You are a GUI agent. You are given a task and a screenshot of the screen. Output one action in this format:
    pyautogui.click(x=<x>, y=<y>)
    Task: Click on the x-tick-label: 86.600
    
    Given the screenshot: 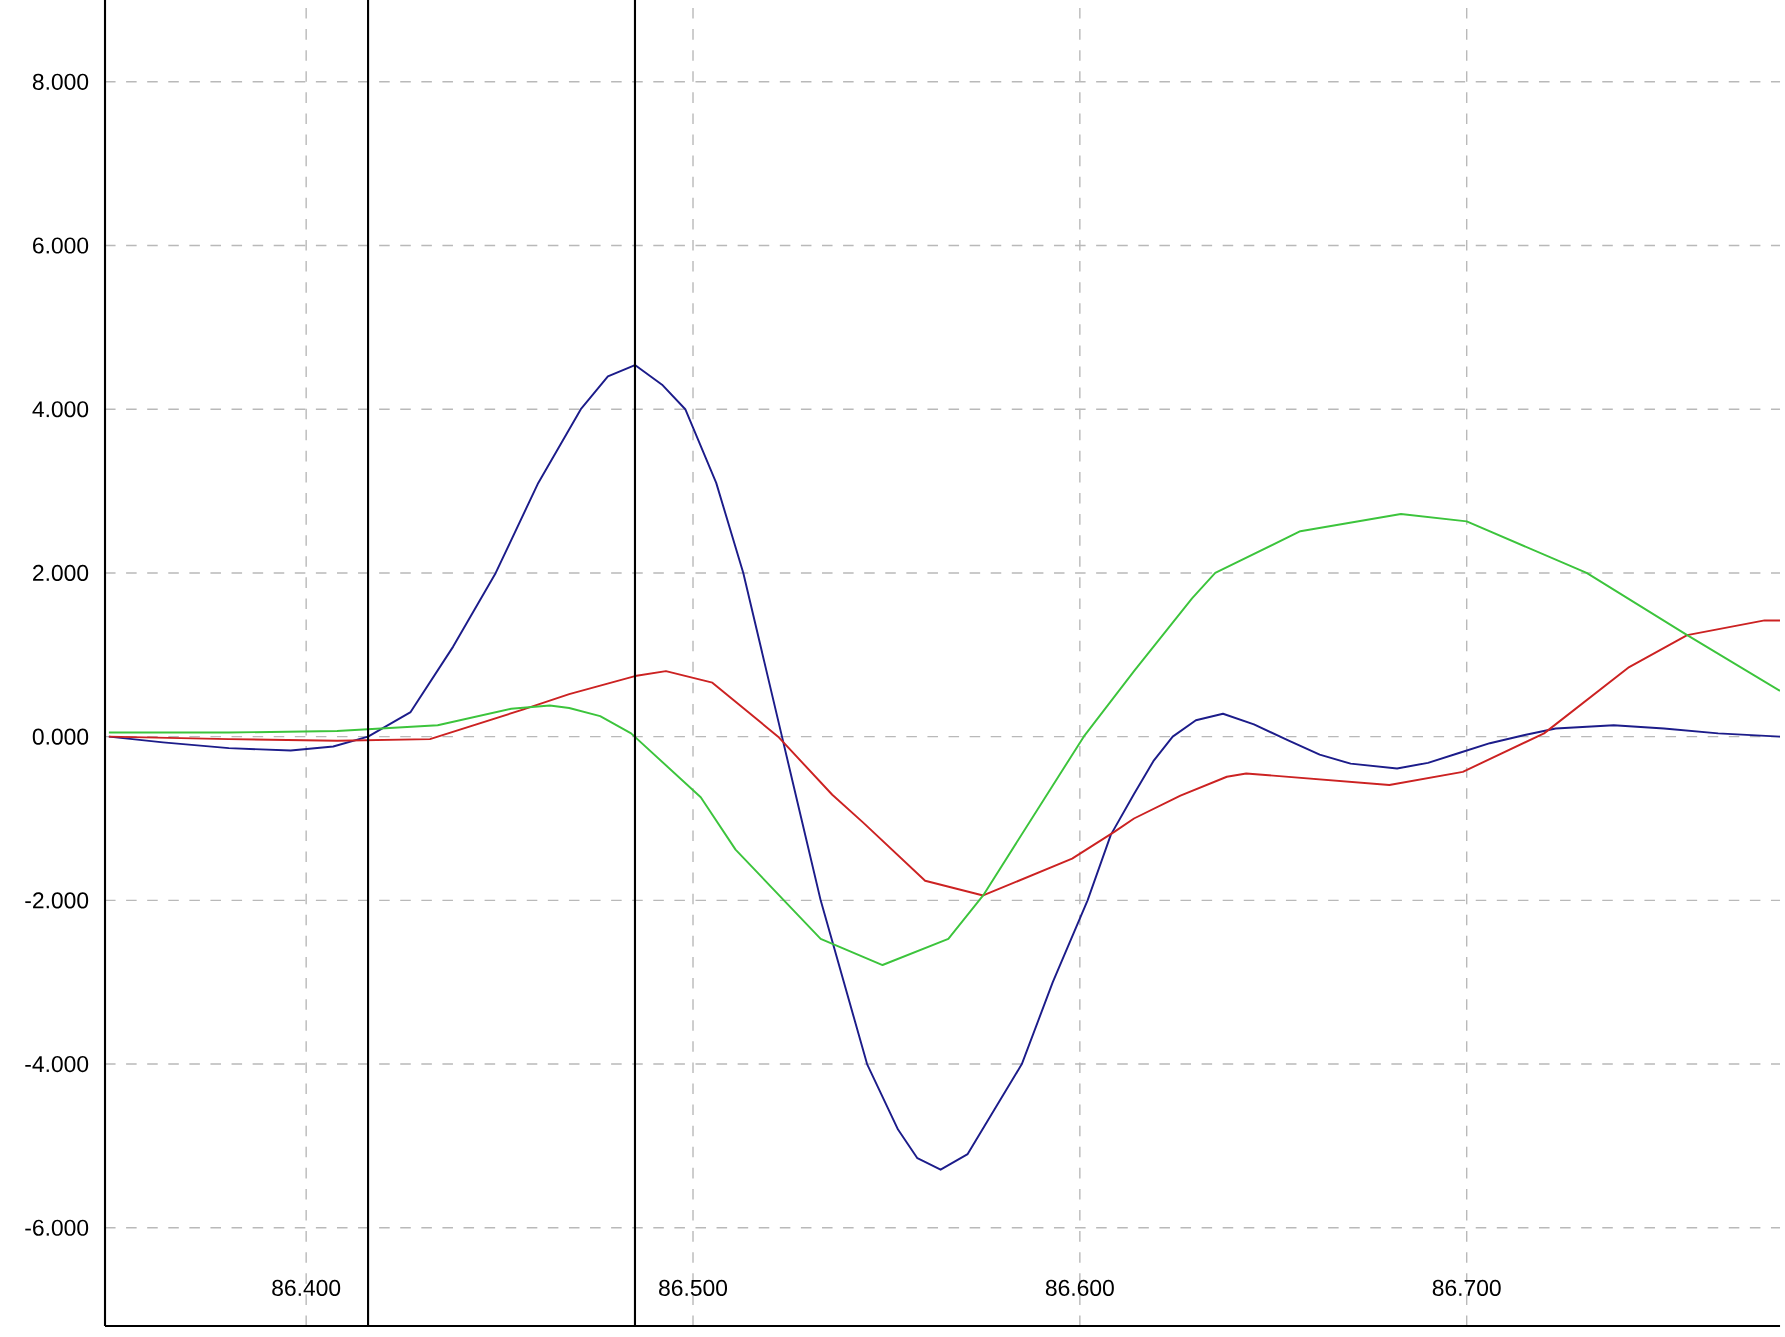 What is the action you would take?
    pyautogui.click(x=1079, y=1288)
    